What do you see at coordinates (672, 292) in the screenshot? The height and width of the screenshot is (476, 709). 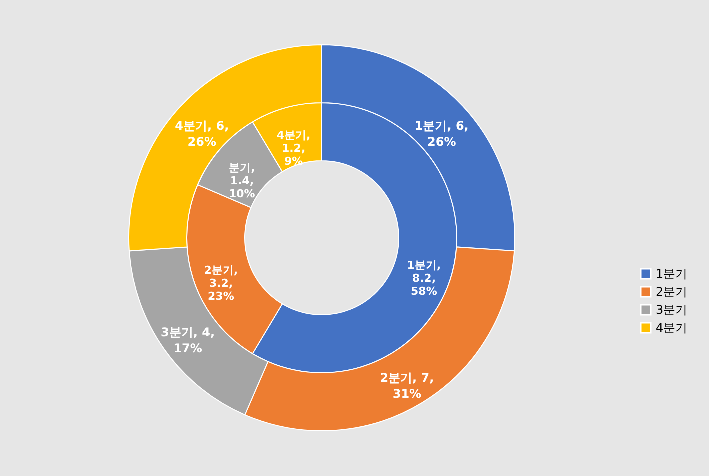 I see `legend-label: 2분기` at bounding box center [672, 292].